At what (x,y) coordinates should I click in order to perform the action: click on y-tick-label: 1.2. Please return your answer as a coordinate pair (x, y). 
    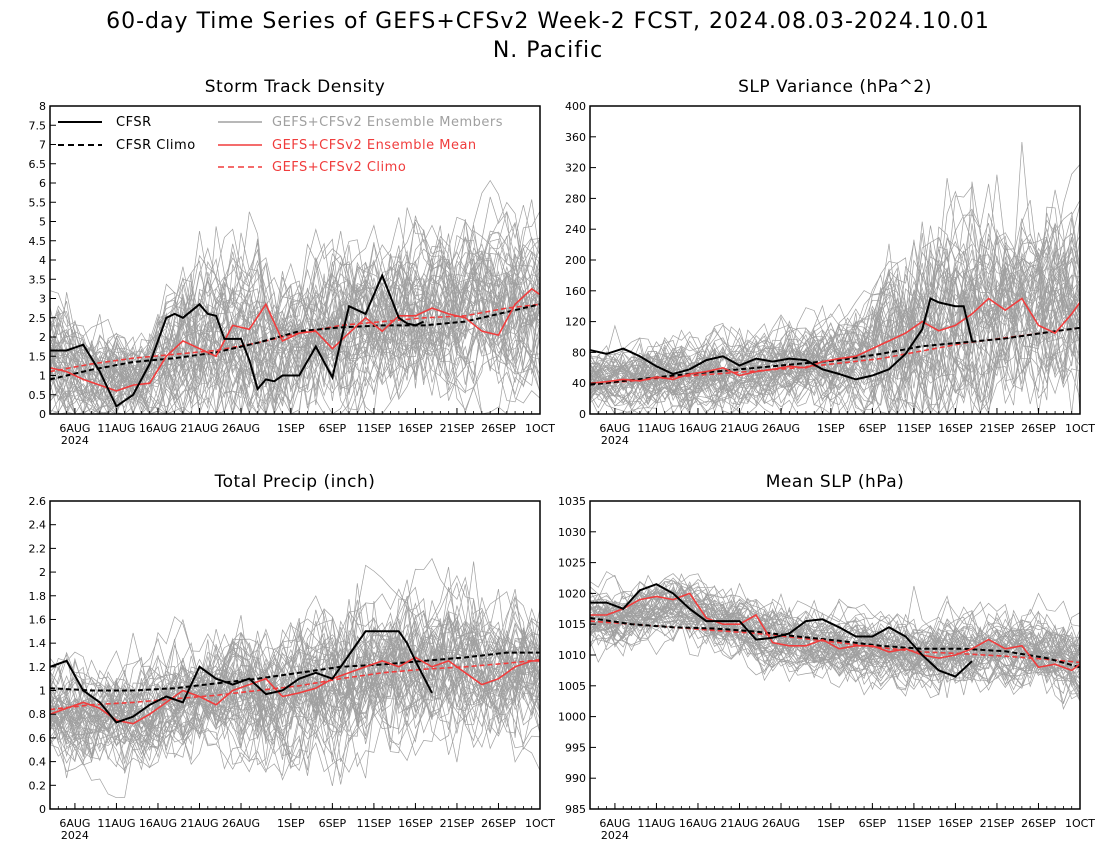
    Looking at the image, I should click on (38, 667).